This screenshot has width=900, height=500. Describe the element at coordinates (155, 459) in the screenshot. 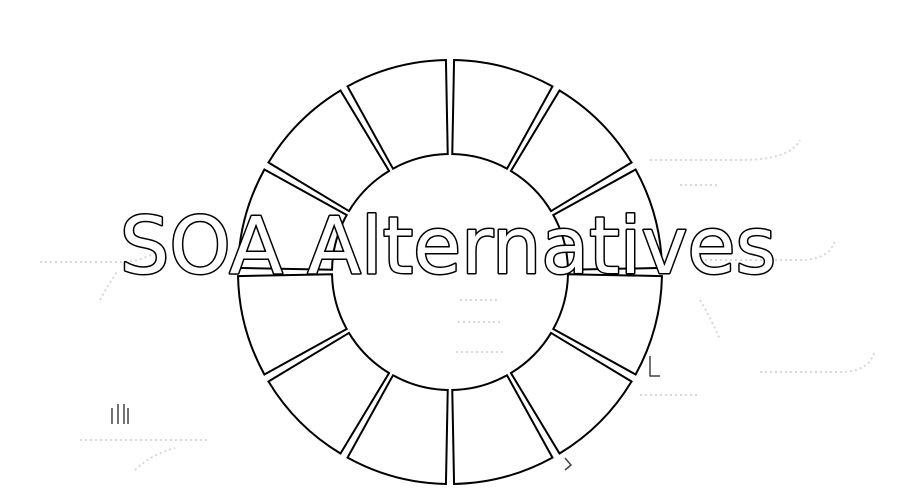

I see `faint-mark-bottom-left-diag` at that location.